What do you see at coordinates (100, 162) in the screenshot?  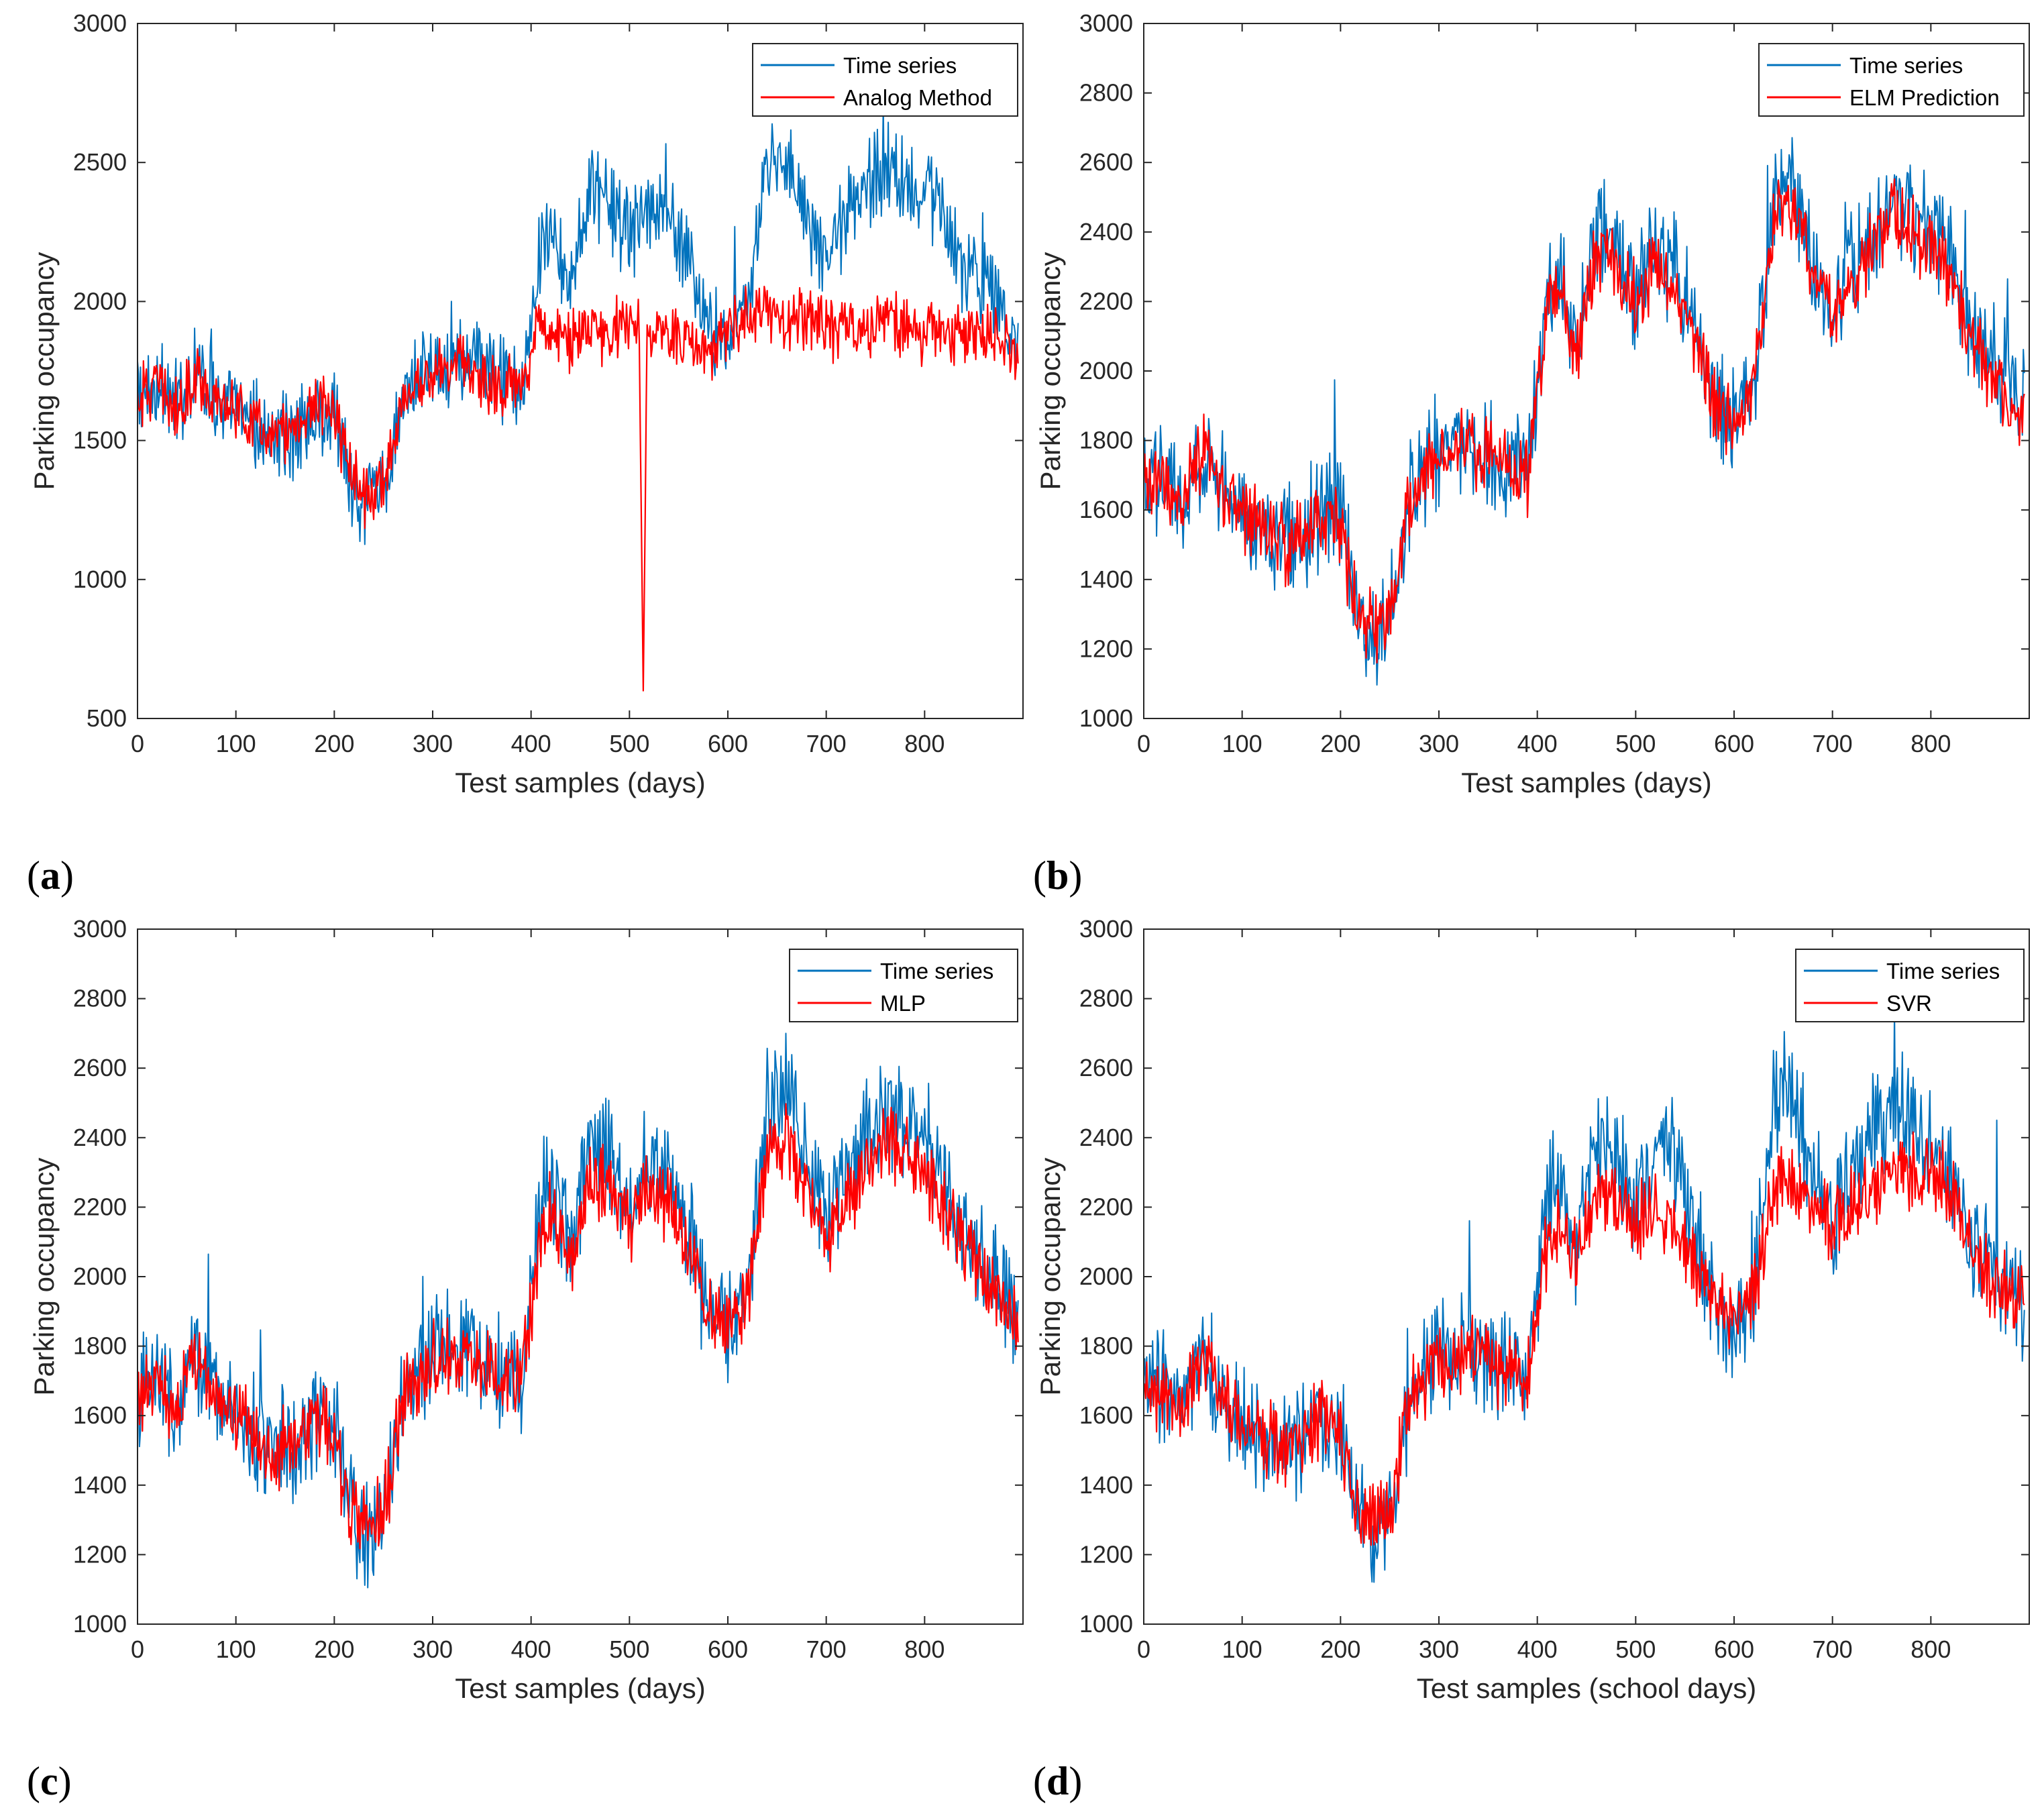 I see `y-tick-label: 2500` at bounding box center [100, 162].